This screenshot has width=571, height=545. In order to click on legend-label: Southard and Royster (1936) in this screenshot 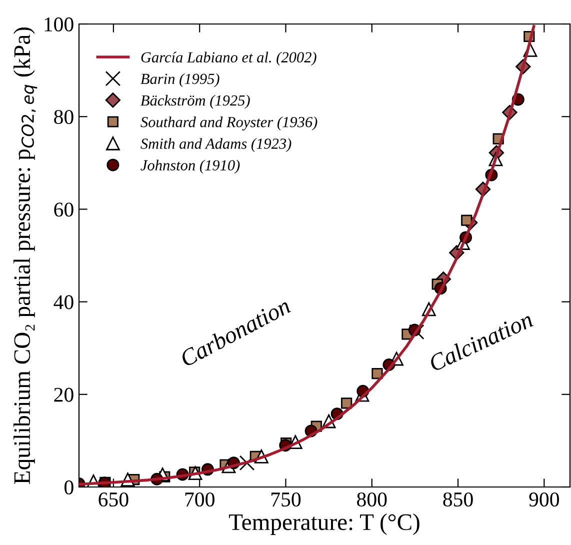, I will do `click(229, 123)`.